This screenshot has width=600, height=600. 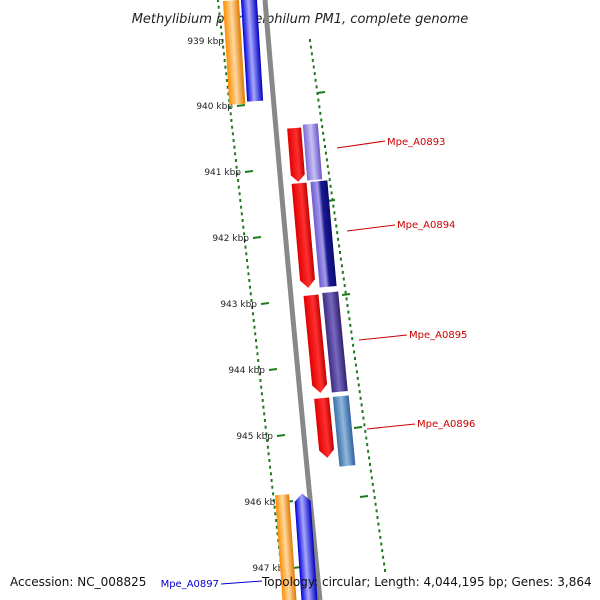 I want to click on gene-label: Mpe_A0893, so click(x=416, y=142).